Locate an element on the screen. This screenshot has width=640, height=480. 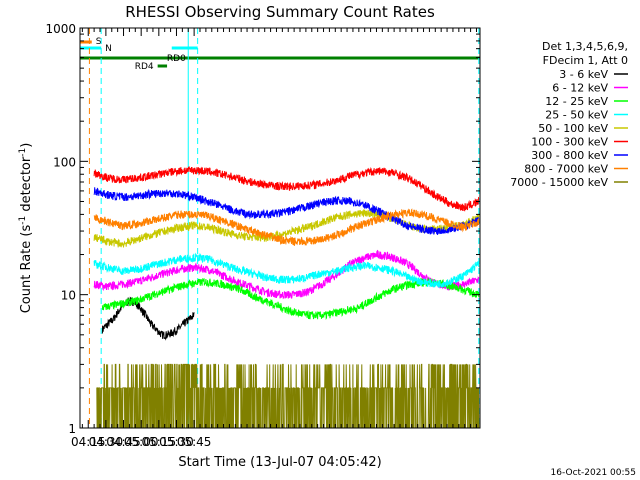
legend-header-line-1: Det 1,3,4,5,6,9, is located at coordinates (585, 46).